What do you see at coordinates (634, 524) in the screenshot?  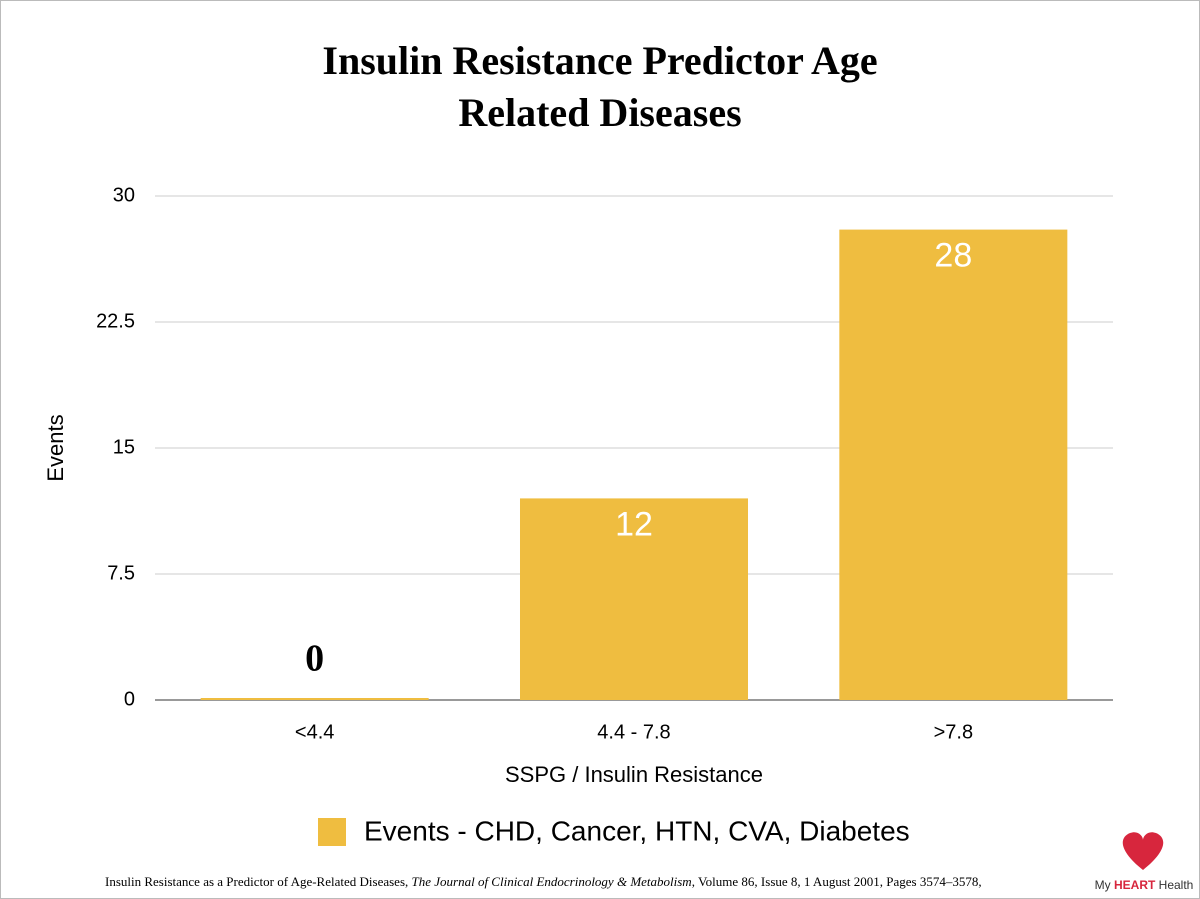 I see `data-label: 12` at bounding box center [634, 524].